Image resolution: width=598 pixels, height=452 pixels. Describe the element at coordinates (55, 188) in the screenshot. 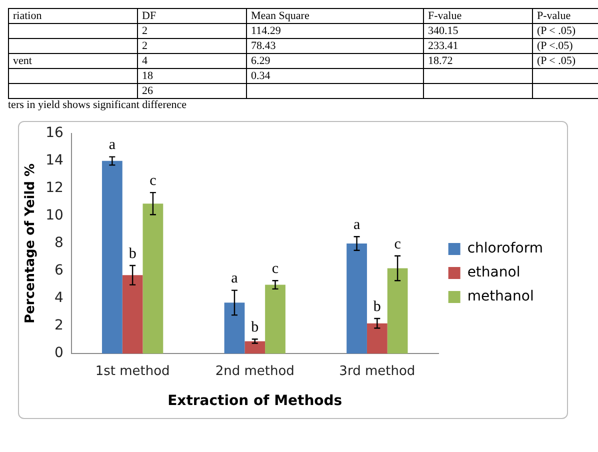

I see `y-tick-label: 12` at that location.